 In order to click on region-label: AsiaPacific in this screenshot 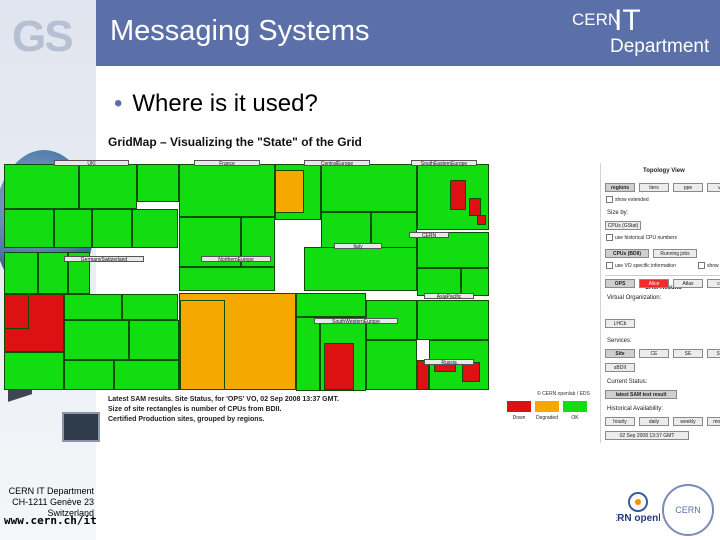, I will do `click(449, 296)`.